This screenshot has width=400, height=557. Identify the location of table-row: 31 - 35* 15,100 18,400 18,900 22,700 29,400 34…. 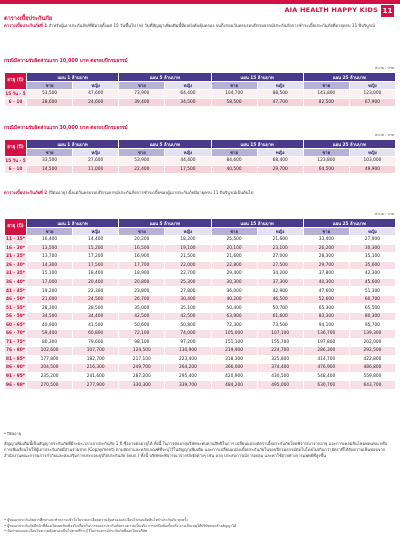
(200, 274).